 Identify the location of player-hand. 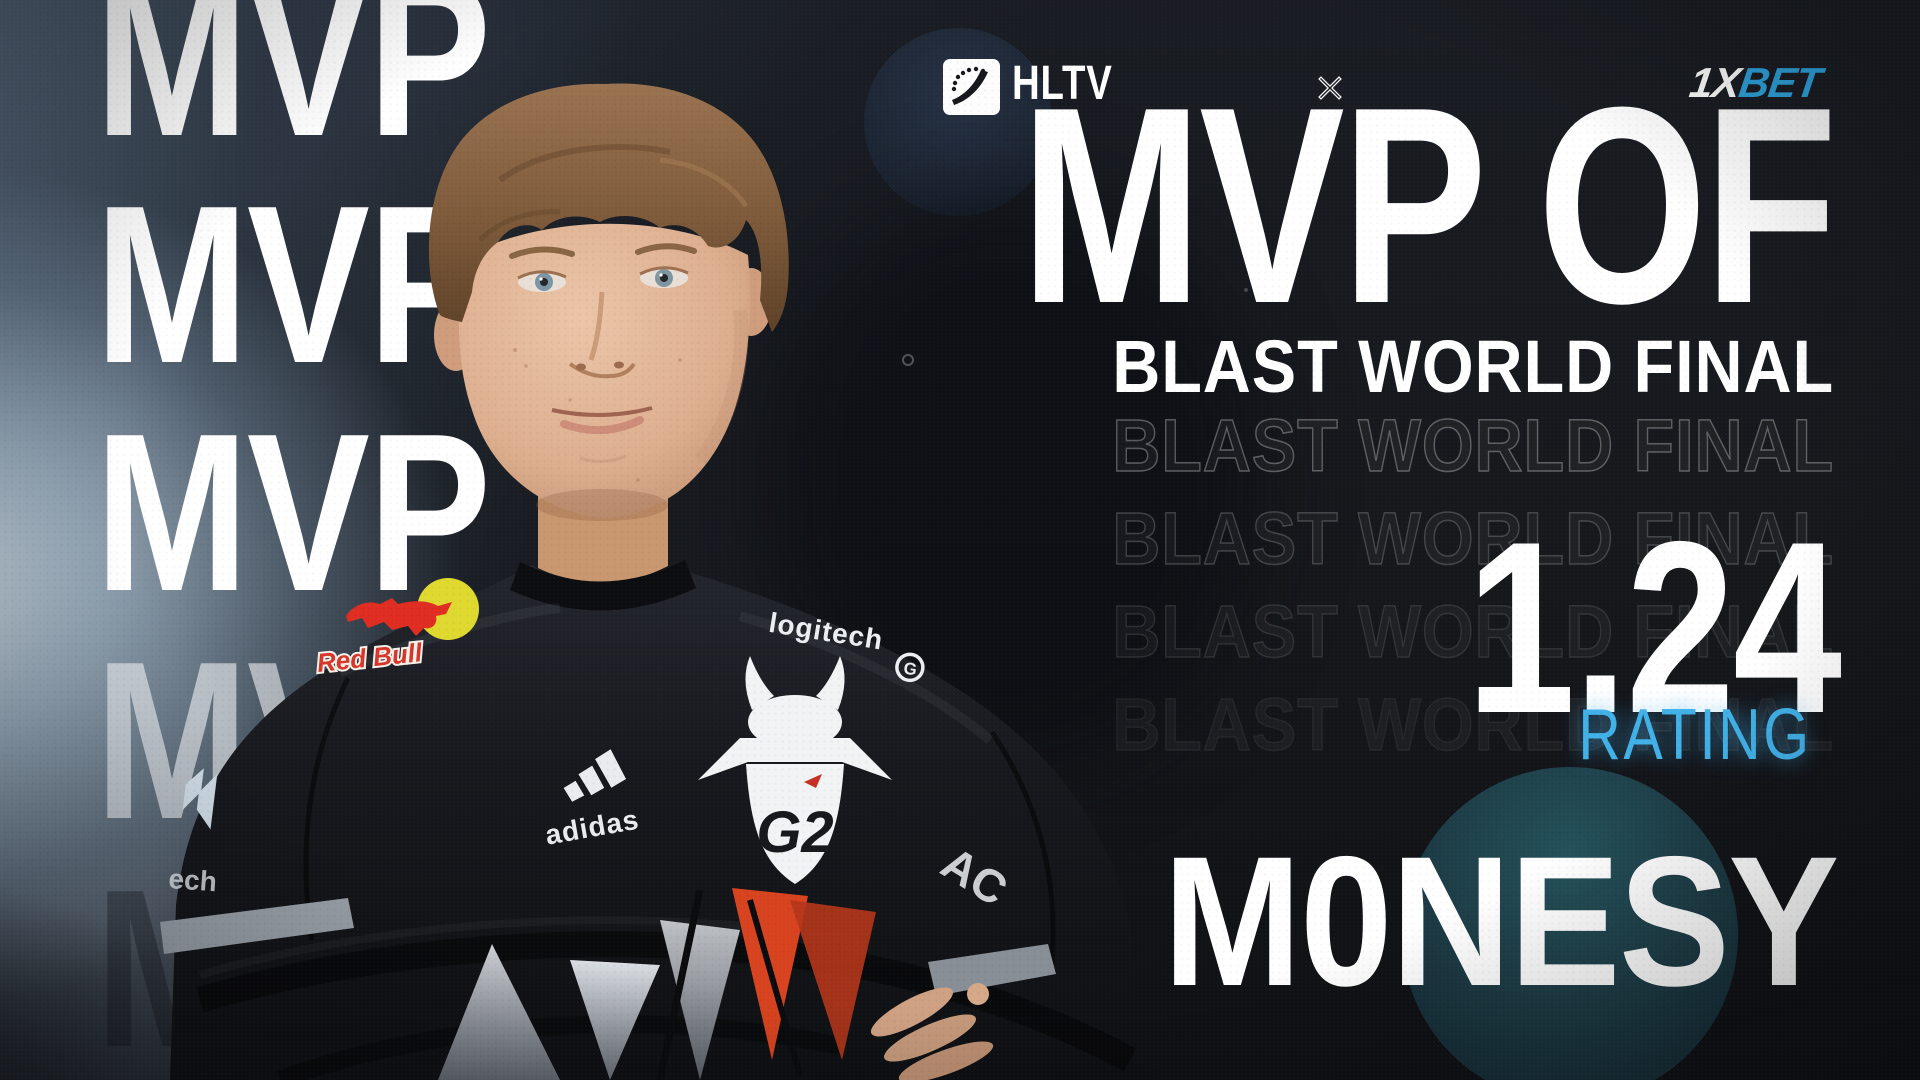
(932, 1031).